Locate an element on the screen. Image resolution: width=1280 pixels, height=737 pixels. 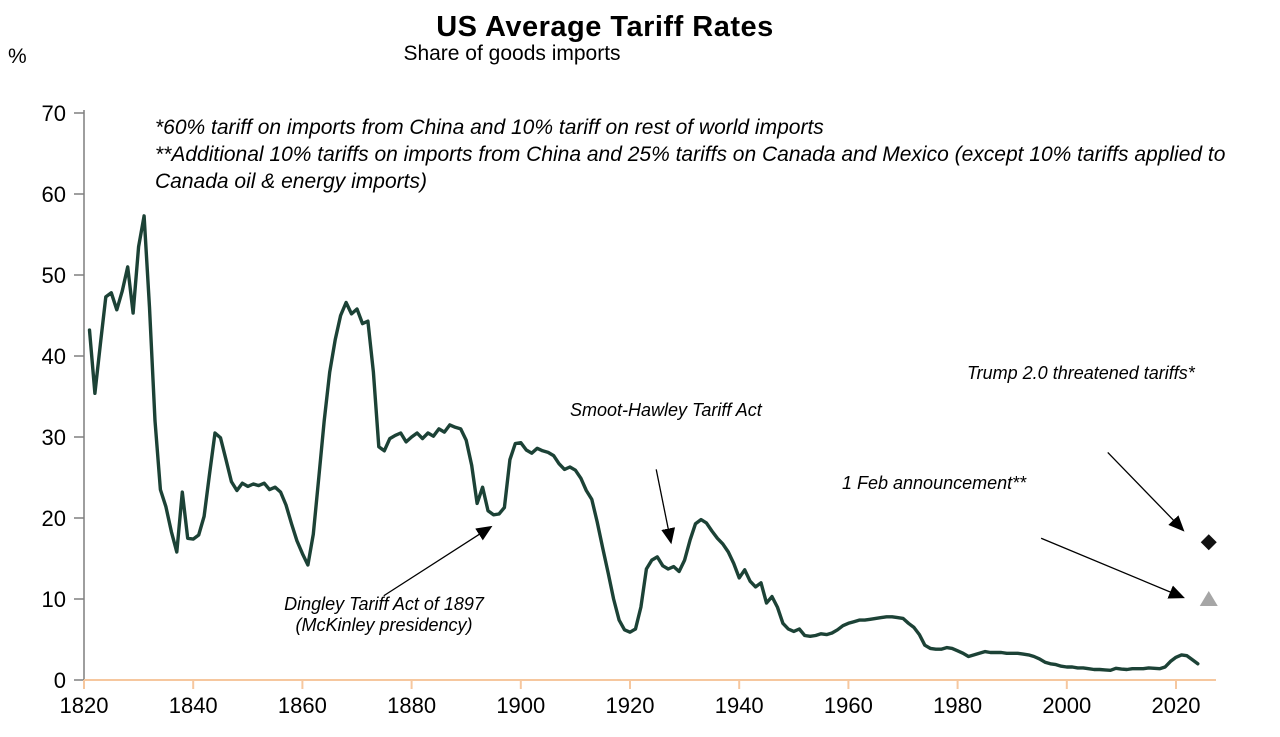
x-tick-label-1840: 1840 is located at coordinates (193, 705).